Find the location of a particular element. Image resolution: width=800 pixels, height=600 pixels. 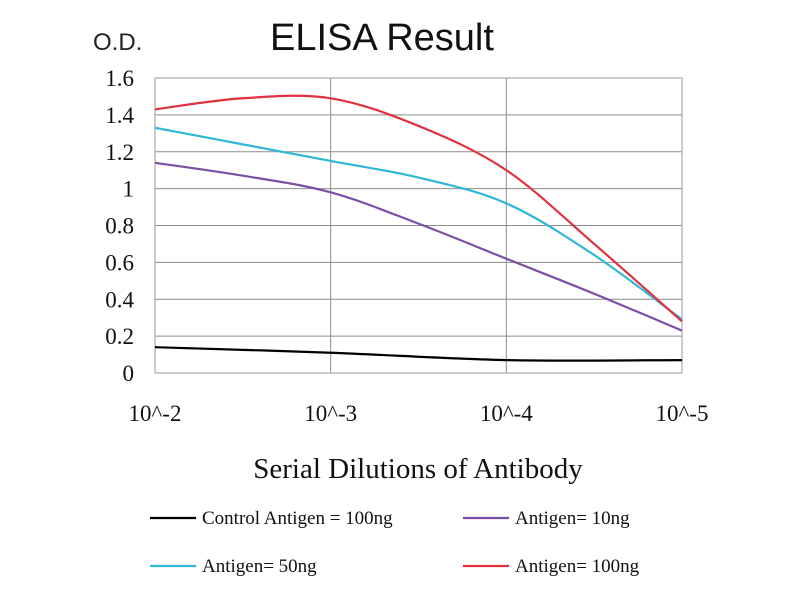

y-axis-label: O.D. is located at coordinates (117, 42).